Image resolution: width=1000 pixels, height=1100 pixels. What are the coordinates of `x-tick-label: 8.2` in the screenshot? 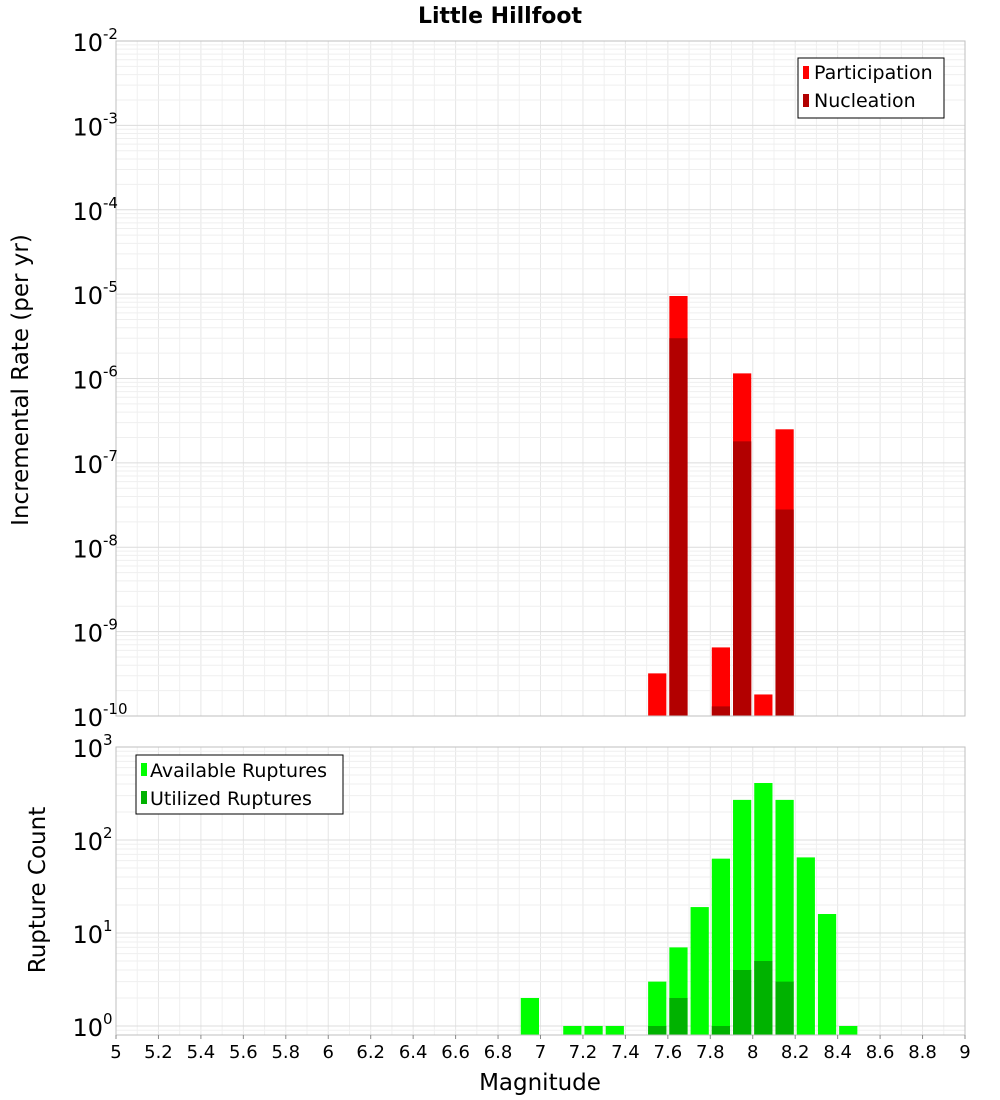 It's located at (795, 1052).